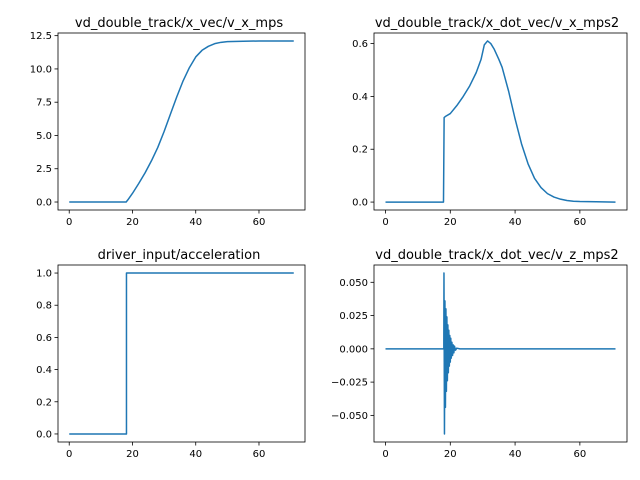 The width and height of the screenshot is (640, 480). Describe the element at coordinates (349, 416) in the screenshot. I see `y-tick-label: −0.050` at that location.